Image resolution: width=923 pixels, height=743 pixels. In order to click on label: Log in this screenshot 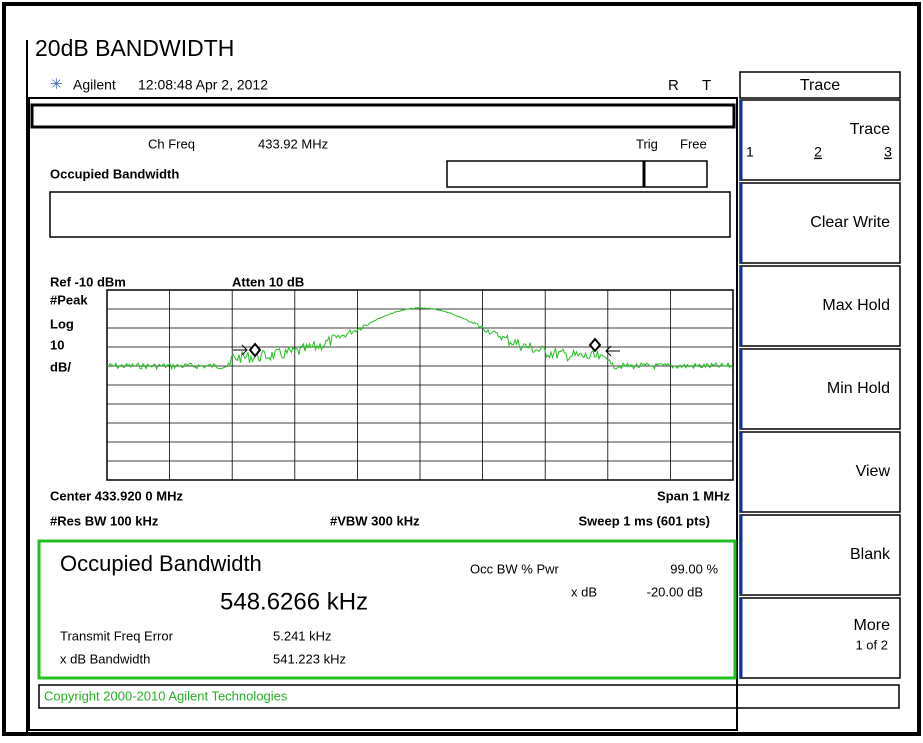, I will do `click(62, 323)`.